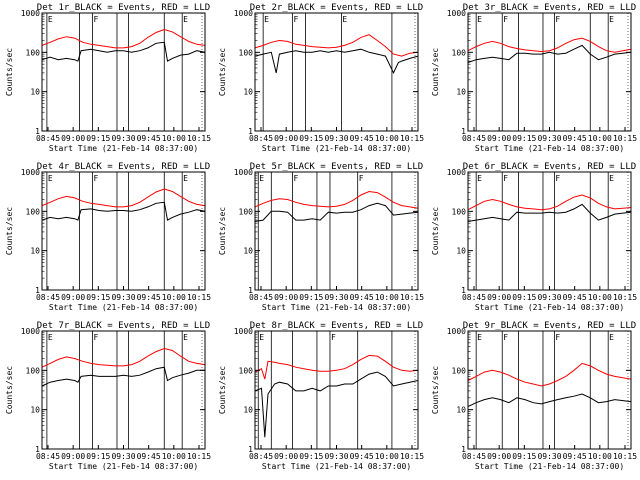  What do you see at coordinates (435, 72) in the screenshot?
I see `y-axis-label: Counts/sec` at bounding box center [435, 72].